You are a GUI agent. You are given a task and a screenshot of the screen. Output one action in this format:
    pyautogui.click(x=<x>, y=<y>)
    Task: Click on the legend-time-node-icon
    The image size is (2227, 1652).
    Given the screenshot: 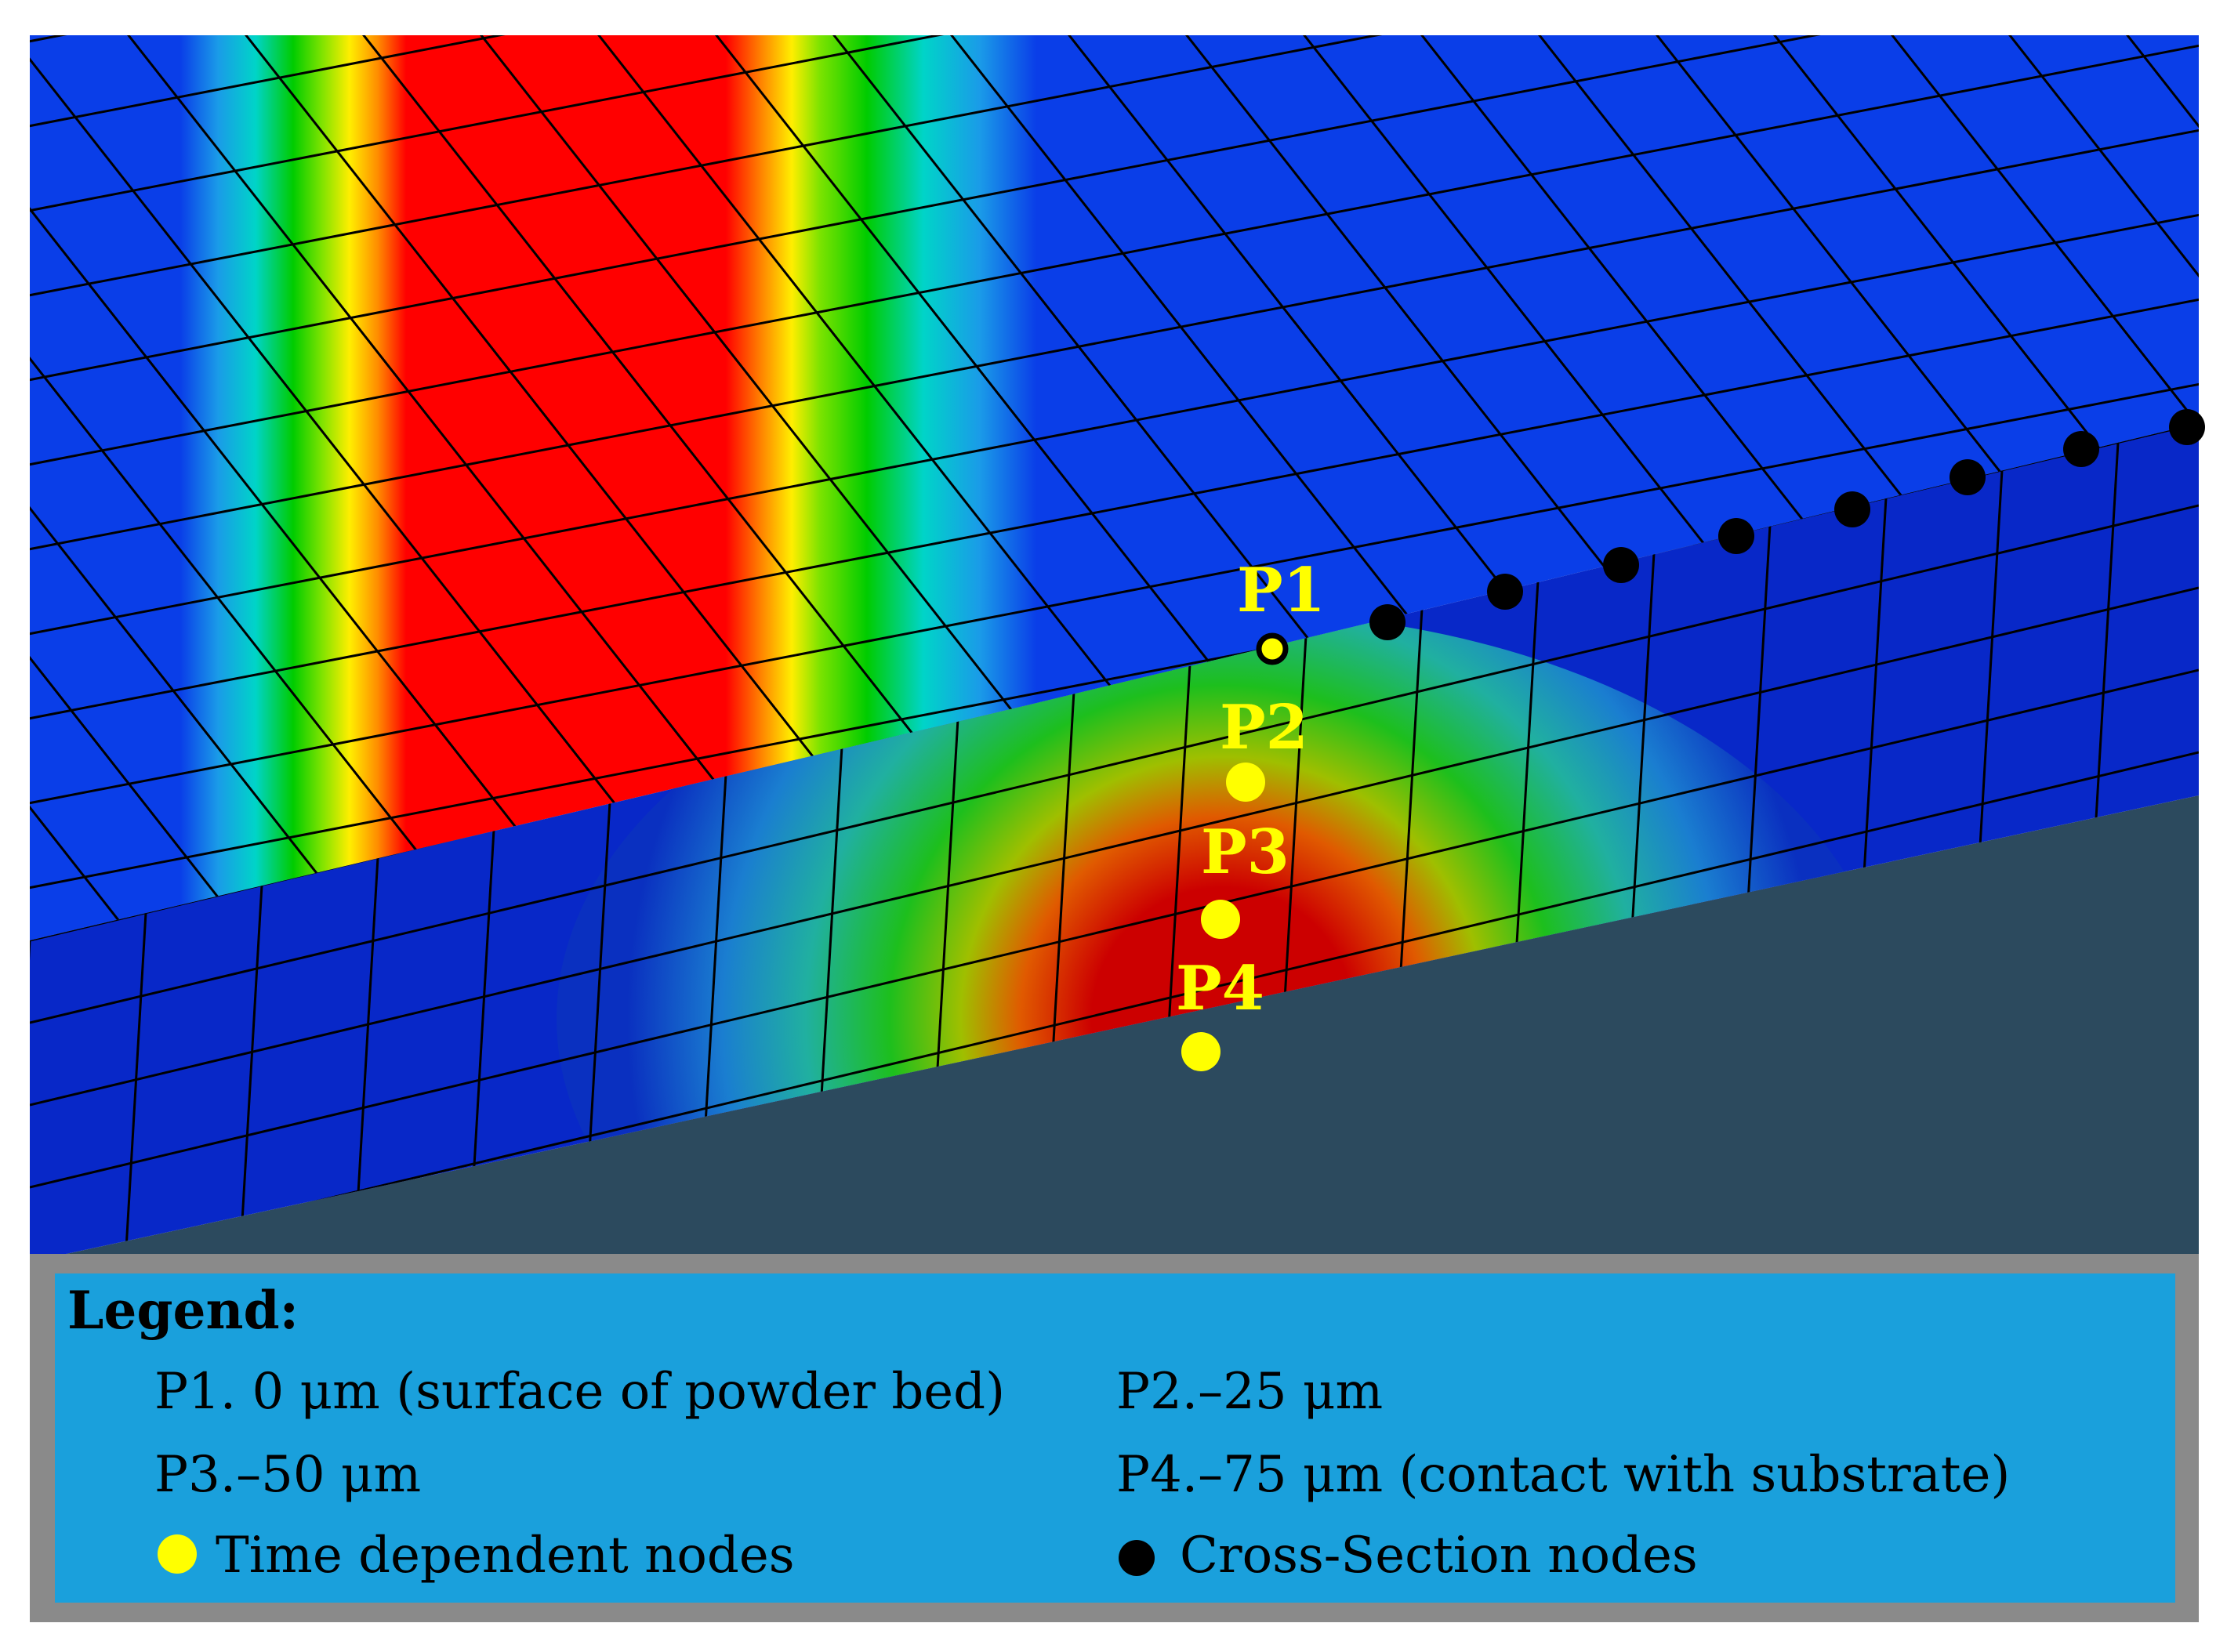 What is the action you would take?
    pyautogui.click(x=178, y=1554)
    